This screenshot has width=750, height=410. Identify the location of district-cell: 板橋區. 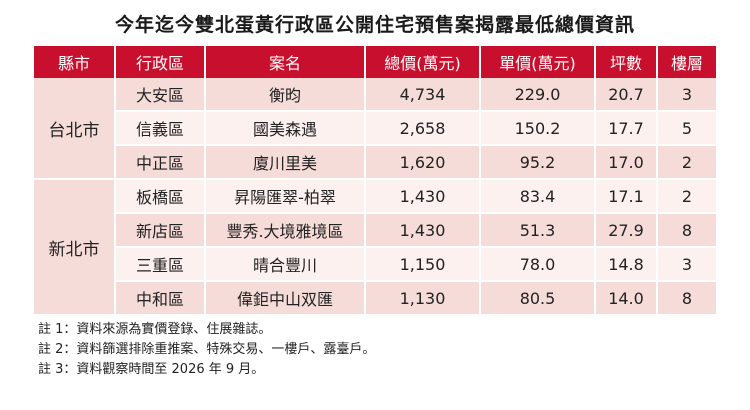
(161, 197).